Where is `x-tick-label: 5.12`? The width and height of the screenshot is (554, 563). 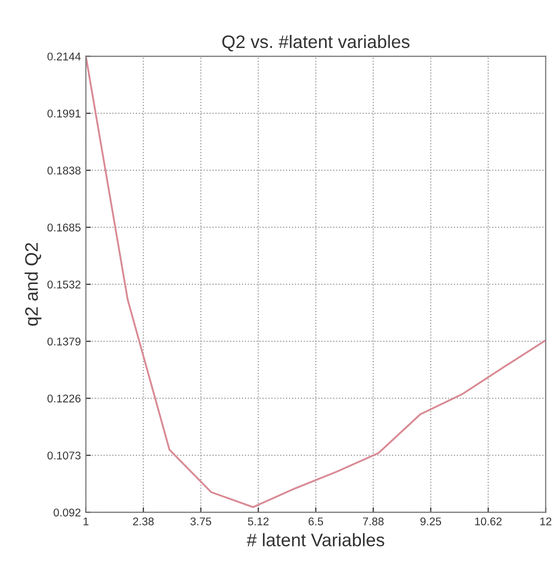 x-tick-label: 5.12 is located at coordinates (258, 521).